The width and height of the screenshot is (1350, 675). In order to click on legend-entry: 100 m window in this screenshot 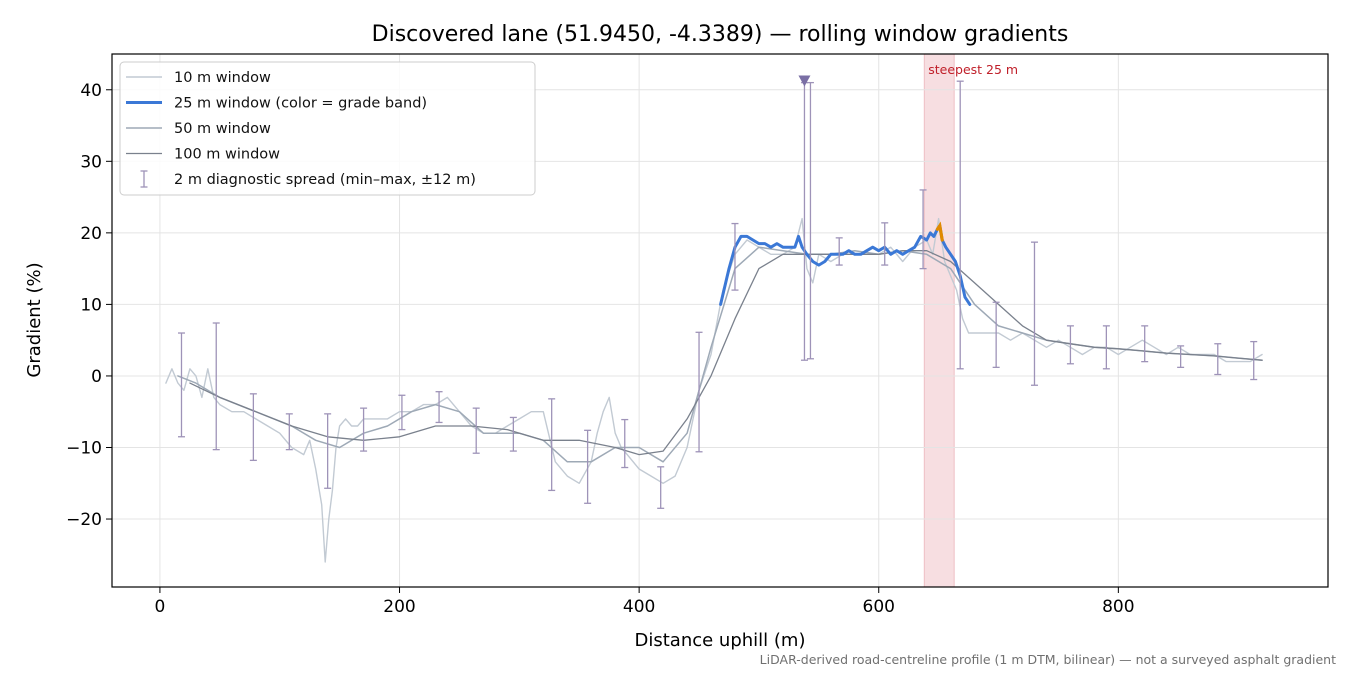, I will do `click(203, 155)`.